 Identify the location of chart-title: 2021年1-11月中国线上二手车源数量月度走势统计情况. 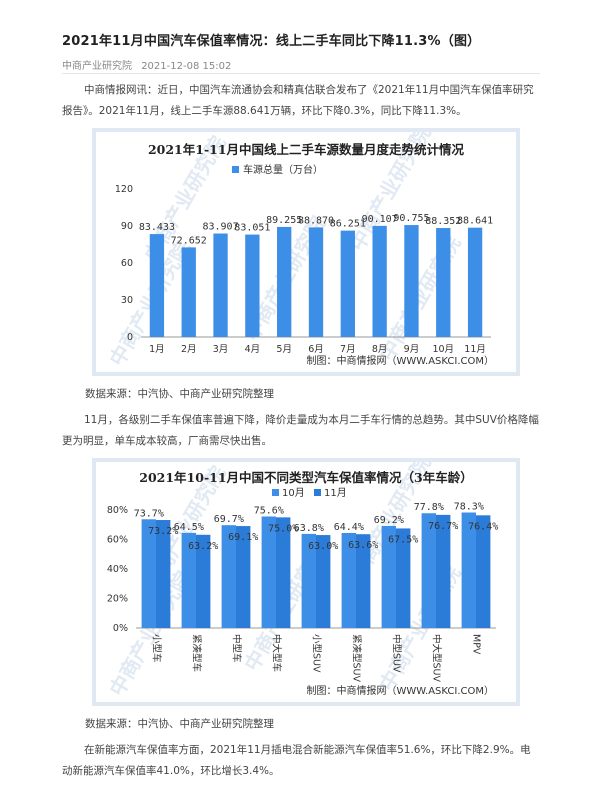
(306, 149).